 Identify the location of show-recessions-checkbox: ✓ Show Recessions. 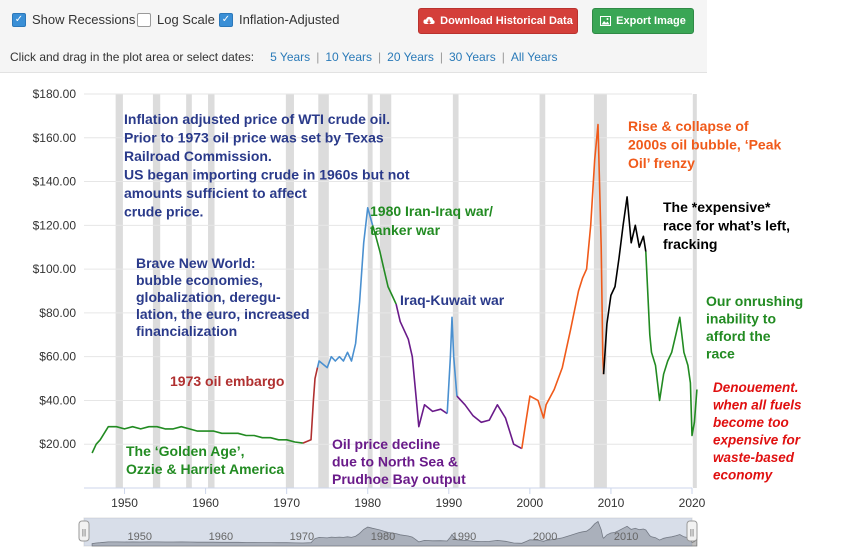
(73, 19).